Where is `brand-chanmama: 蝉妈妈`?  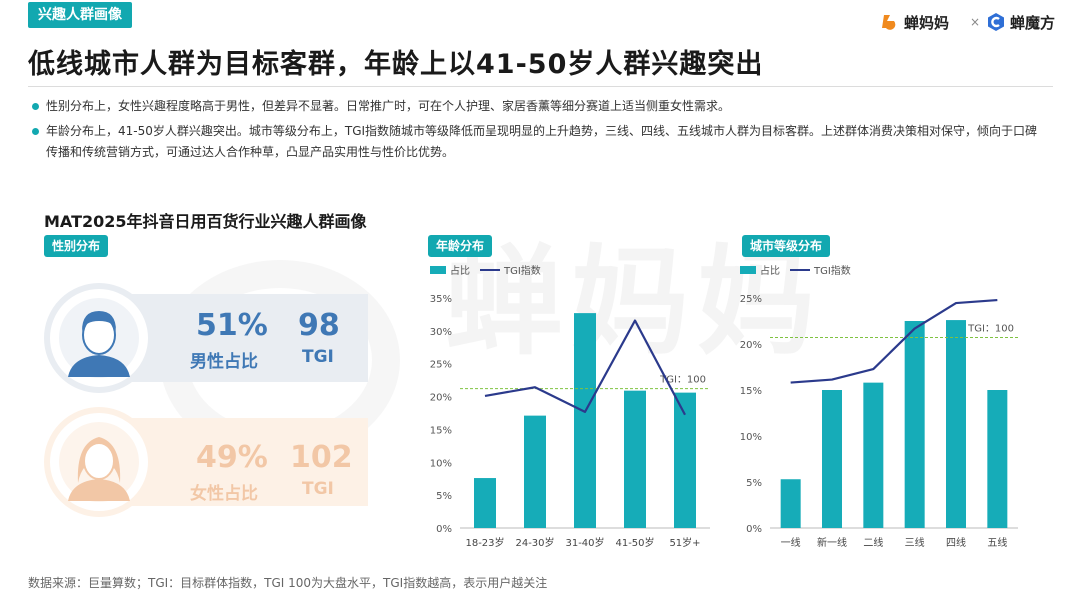 brand-chanmama: 蝉妈妈 is located at coordinates (914, 22).